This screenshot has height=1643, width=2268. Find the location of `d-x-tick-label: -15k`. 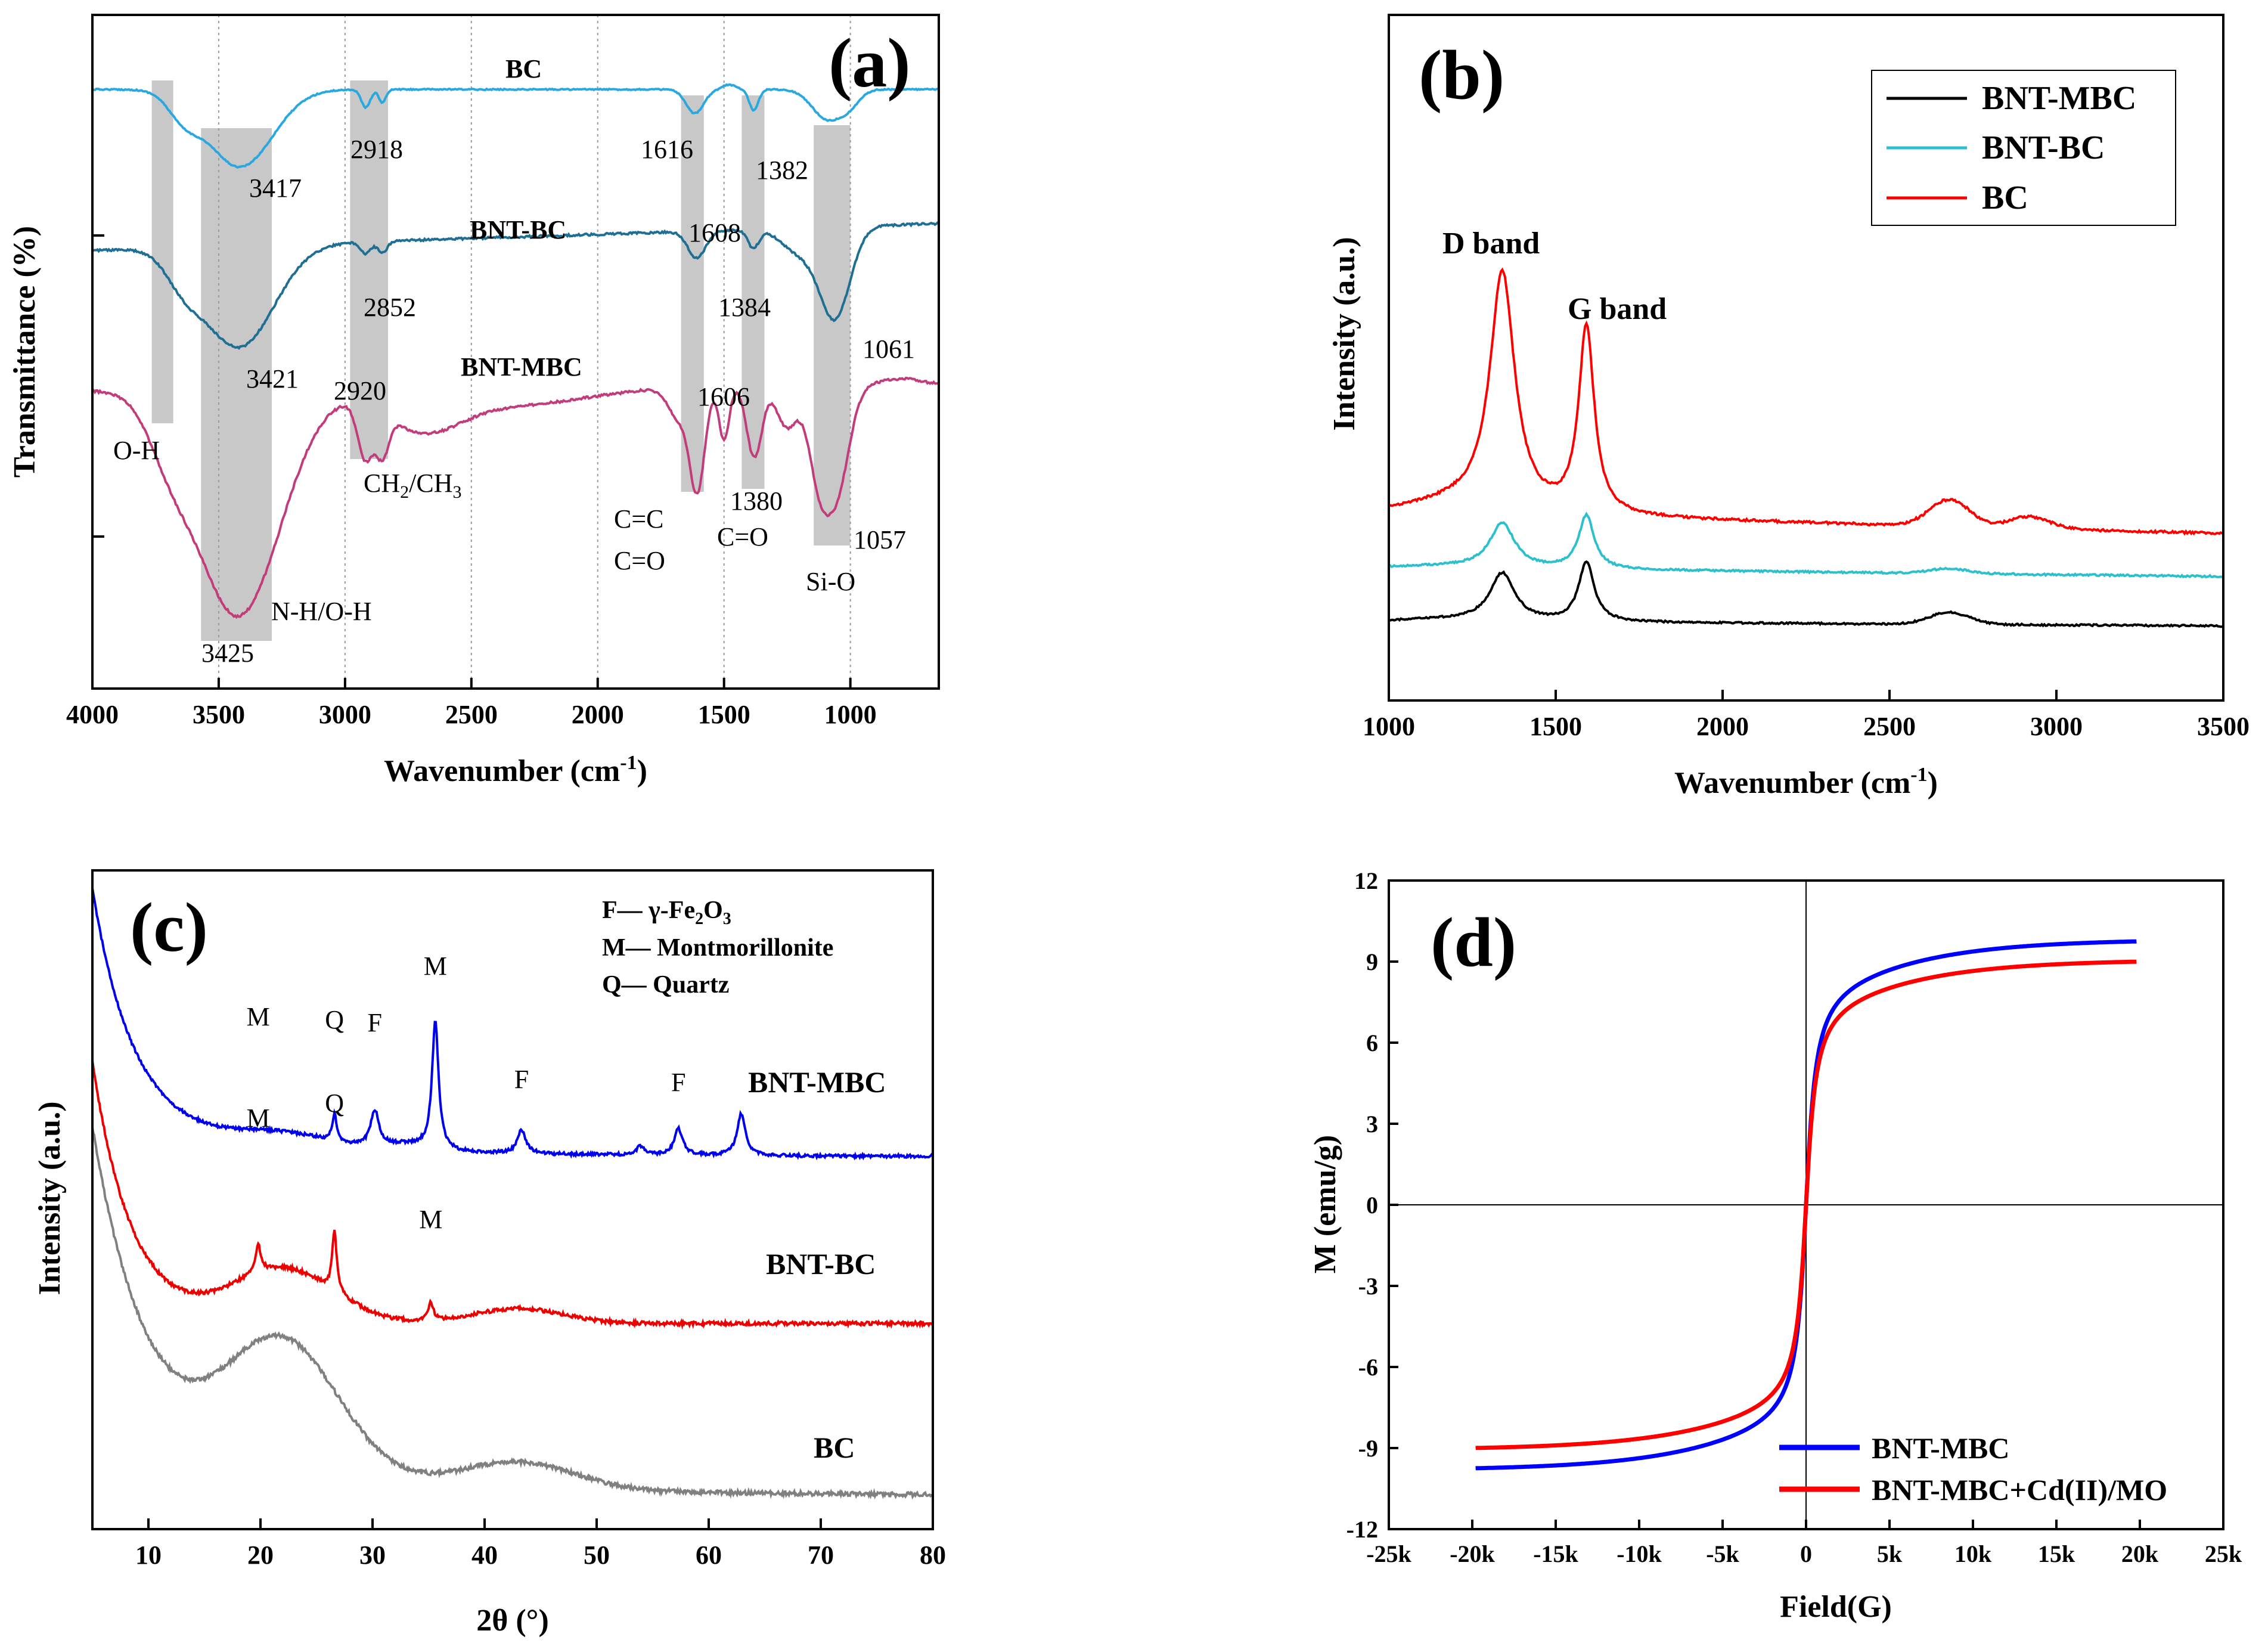

d-x-tick-label: -15k is located at coordinates (1555, 1553).